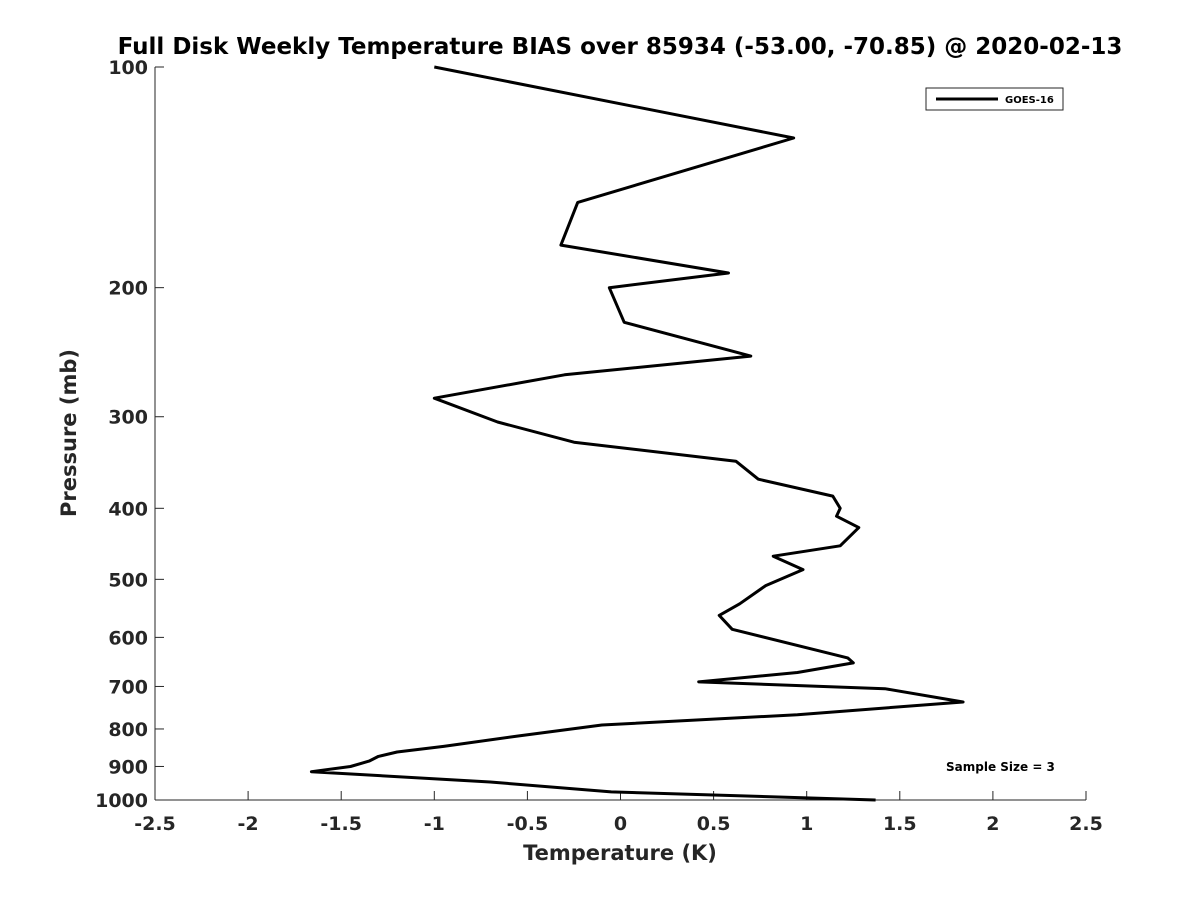 The height and width of the screenshot is (900, 1200). Describe the element at coordinates (128, 767) in the screenshot. I see `y-tick-label: 900` at that location.